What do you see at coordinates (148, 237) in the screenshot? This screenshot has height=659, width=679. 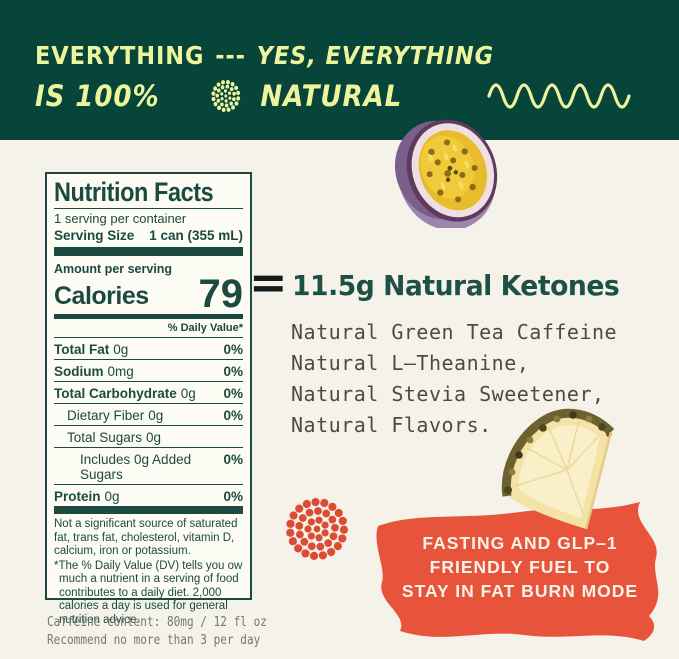 I see `serving-size-row: Serving Size 1 can (355 mL)` at bounding box center [148, 237].